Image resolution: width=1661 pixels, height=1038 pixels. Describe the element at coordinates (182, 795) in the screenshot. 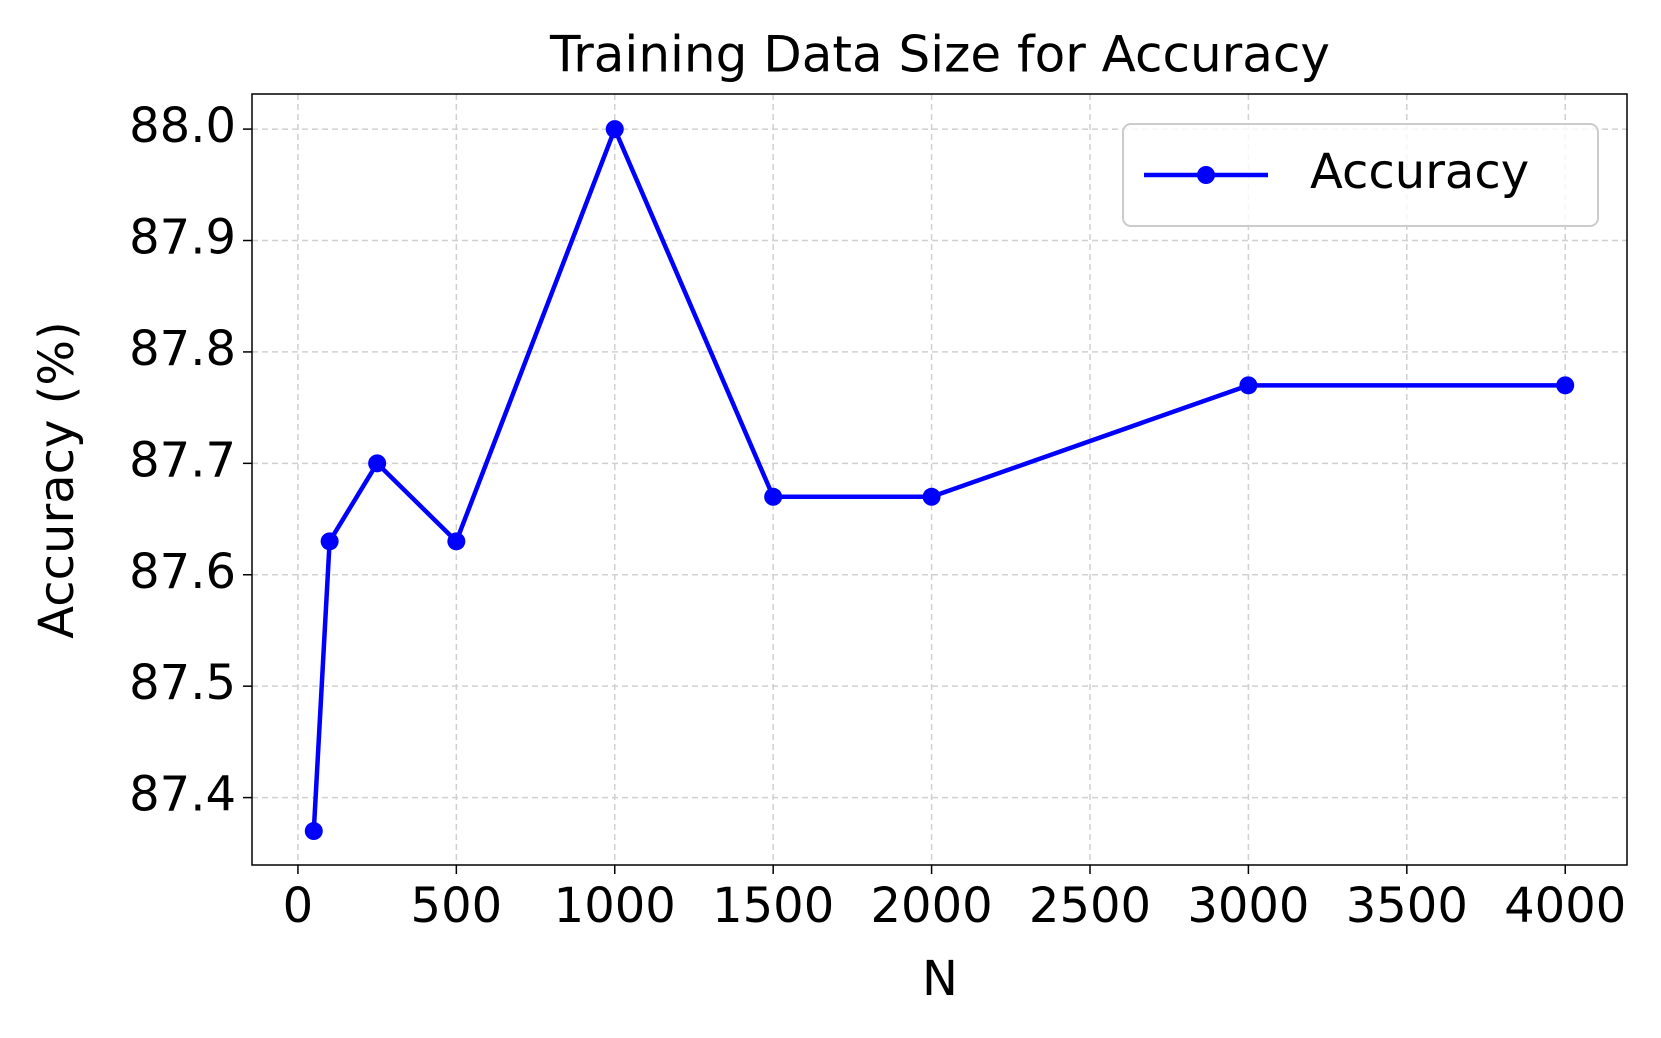

I see `y-tick-label: 87.4` at that location.